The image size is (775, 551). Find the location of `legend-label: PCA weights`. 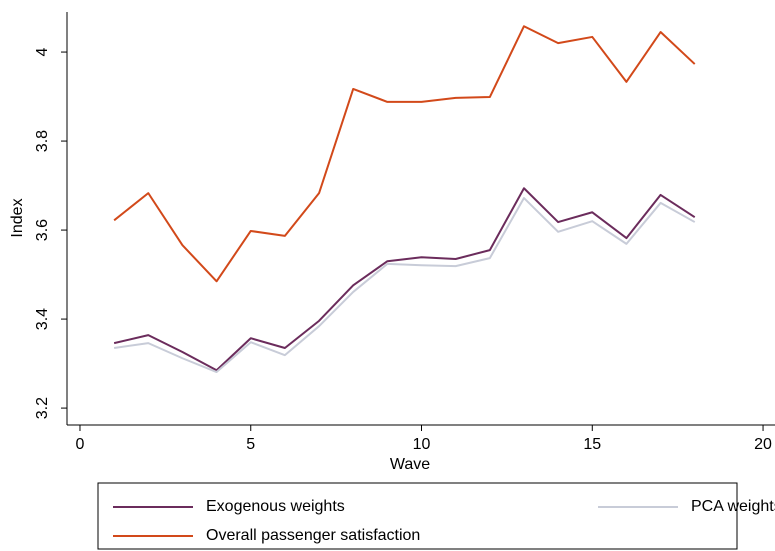

legend-label: PCA weights is located at coordinates (733, 506).